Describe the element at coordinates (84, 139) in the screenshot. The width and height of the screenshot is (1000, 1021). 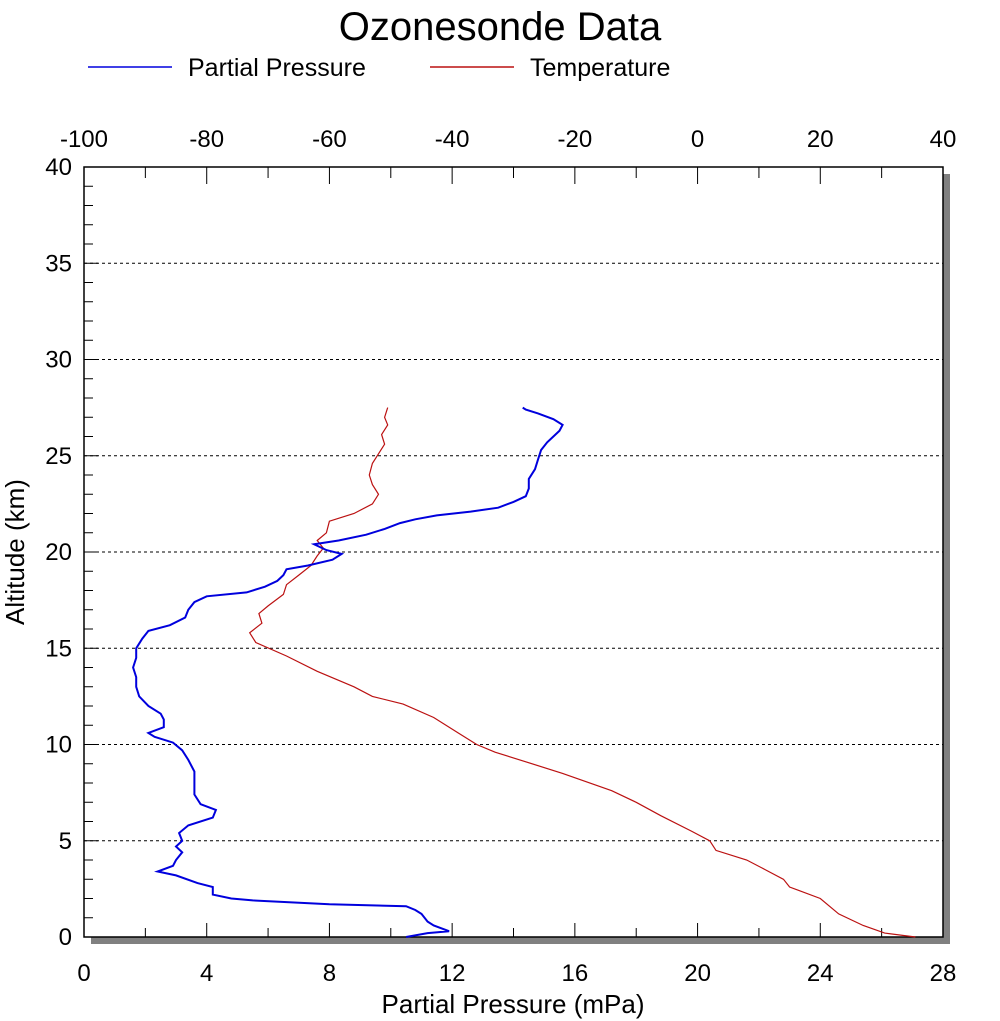
I see `top-tick-label: -100` at that location.